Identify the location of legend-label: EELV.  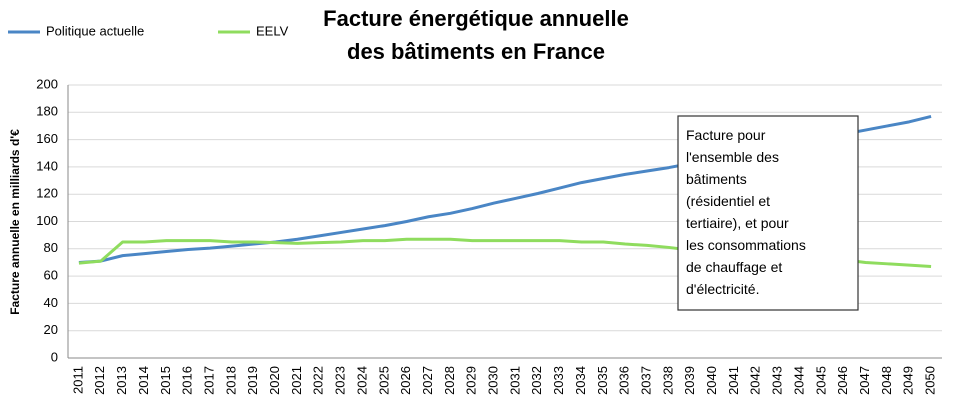
(272, 30).